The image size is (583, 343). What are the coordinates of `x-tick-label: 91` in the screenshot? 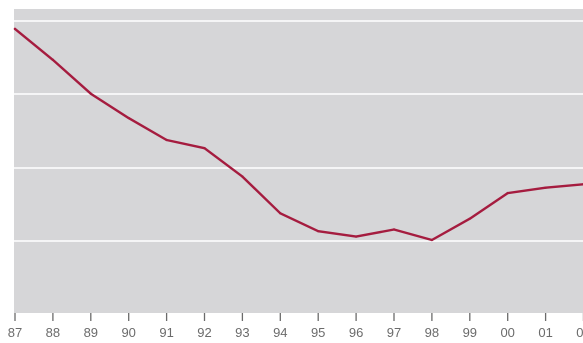 It's located at (166, 332).